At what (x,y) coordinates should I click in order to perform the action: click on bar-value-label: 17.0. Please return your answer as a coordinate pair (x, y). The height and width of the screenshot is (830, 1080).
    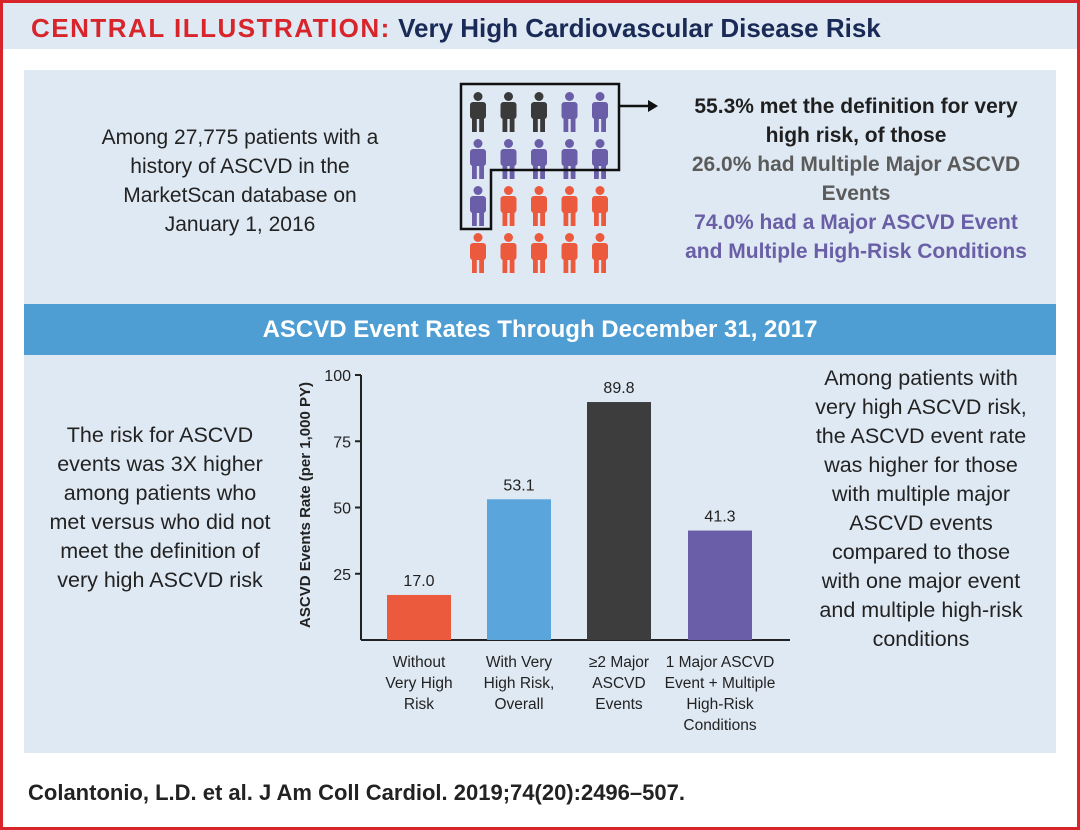
    Looking at the image, I should click on (418, 581).